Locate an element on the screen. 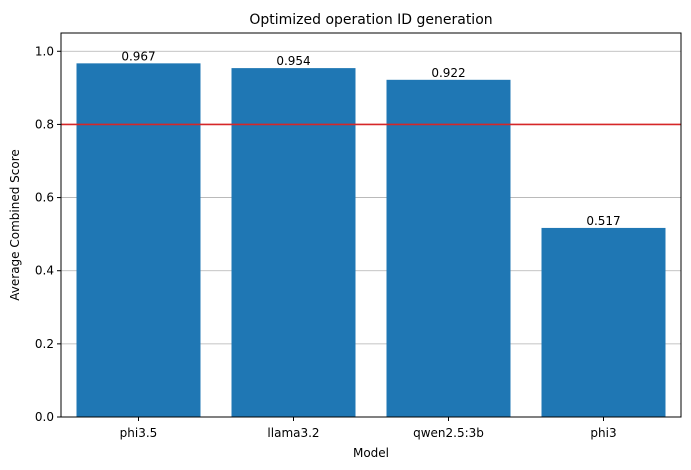 This screenshot has height=470, width=691. x-tick-label: phi3.5 is located at coordinates (139, 433).